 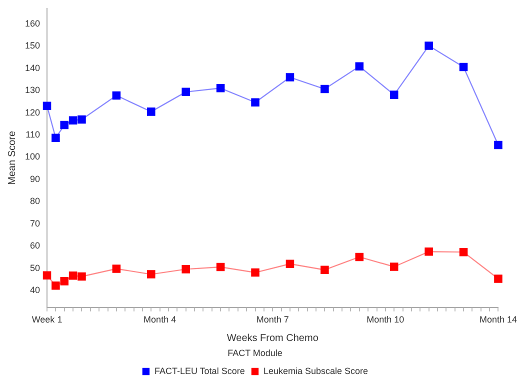 I want to click on y-tick-label: 100, so click(x=32, y=157).